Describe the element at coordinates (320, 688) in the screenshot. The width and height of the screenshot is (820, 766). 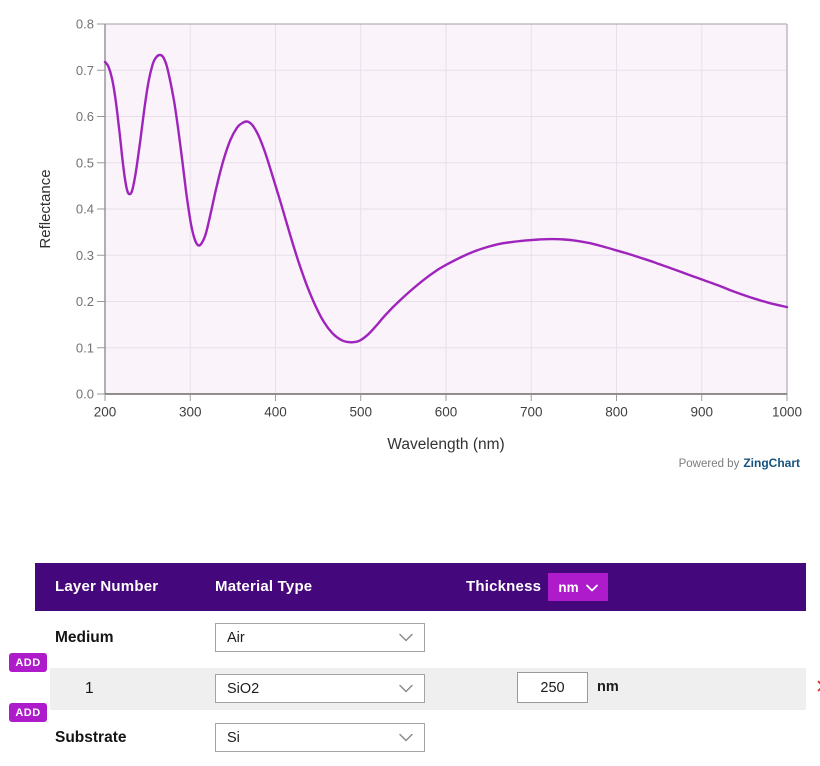
I see `layer1-material-select: SiO2` at that location.